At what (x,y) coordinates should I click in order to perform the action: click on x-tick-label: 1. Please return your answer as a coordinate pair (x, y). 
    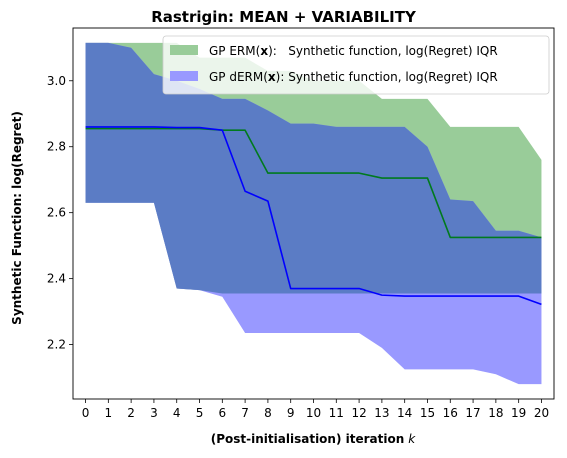
    Looking at the image, I should click on (109, 413).